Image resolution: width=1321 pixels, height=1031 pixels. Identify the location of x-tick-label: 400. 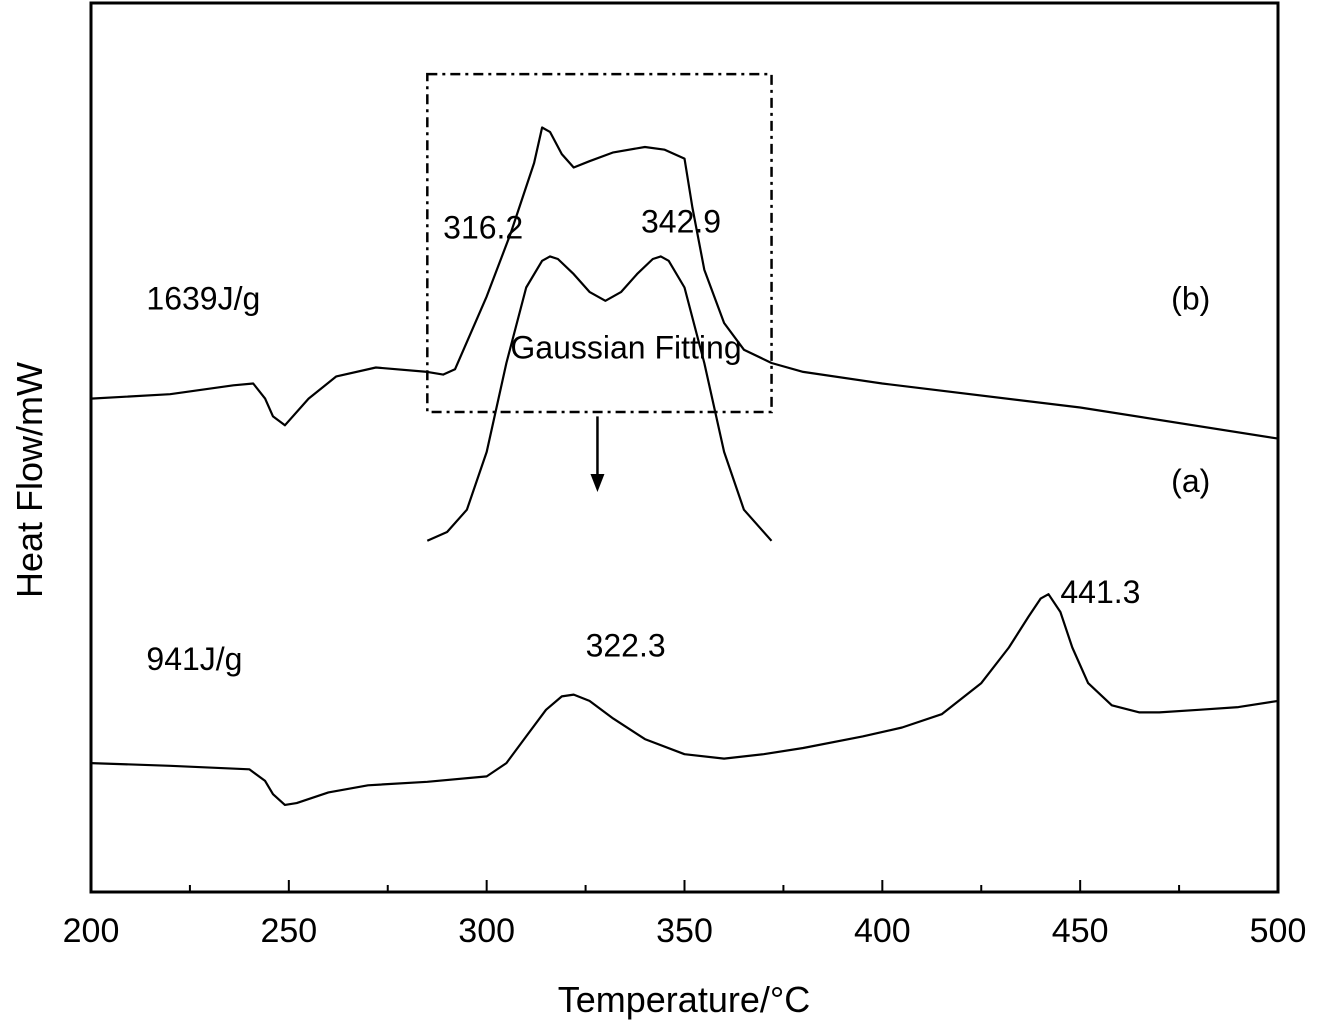
(882, 931).